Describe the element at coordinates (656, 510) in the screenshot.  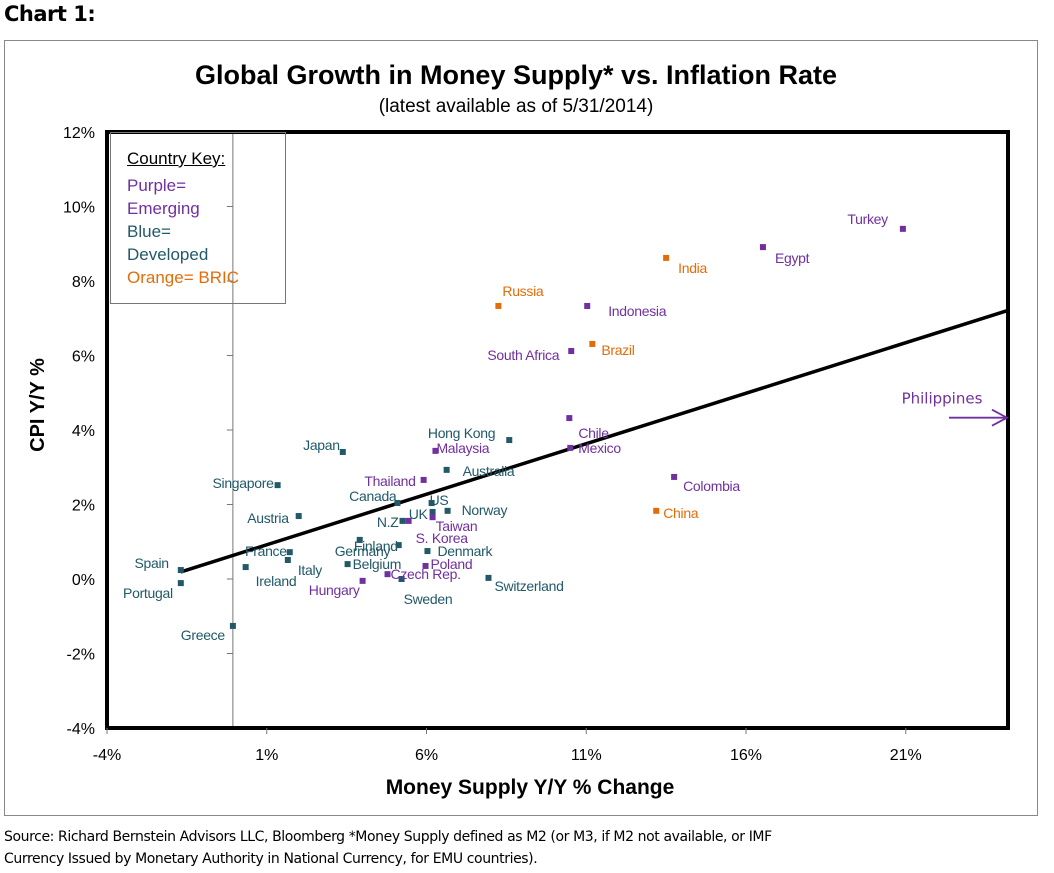
I see `data-point-china` at that location.